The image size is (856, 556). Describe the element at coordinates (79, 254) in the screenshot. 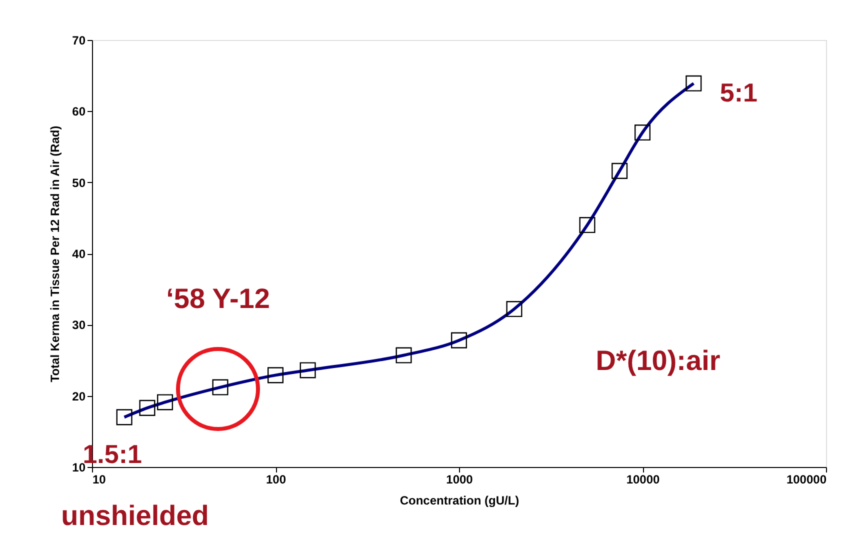

I see `y-tick-label: 40` at that location.